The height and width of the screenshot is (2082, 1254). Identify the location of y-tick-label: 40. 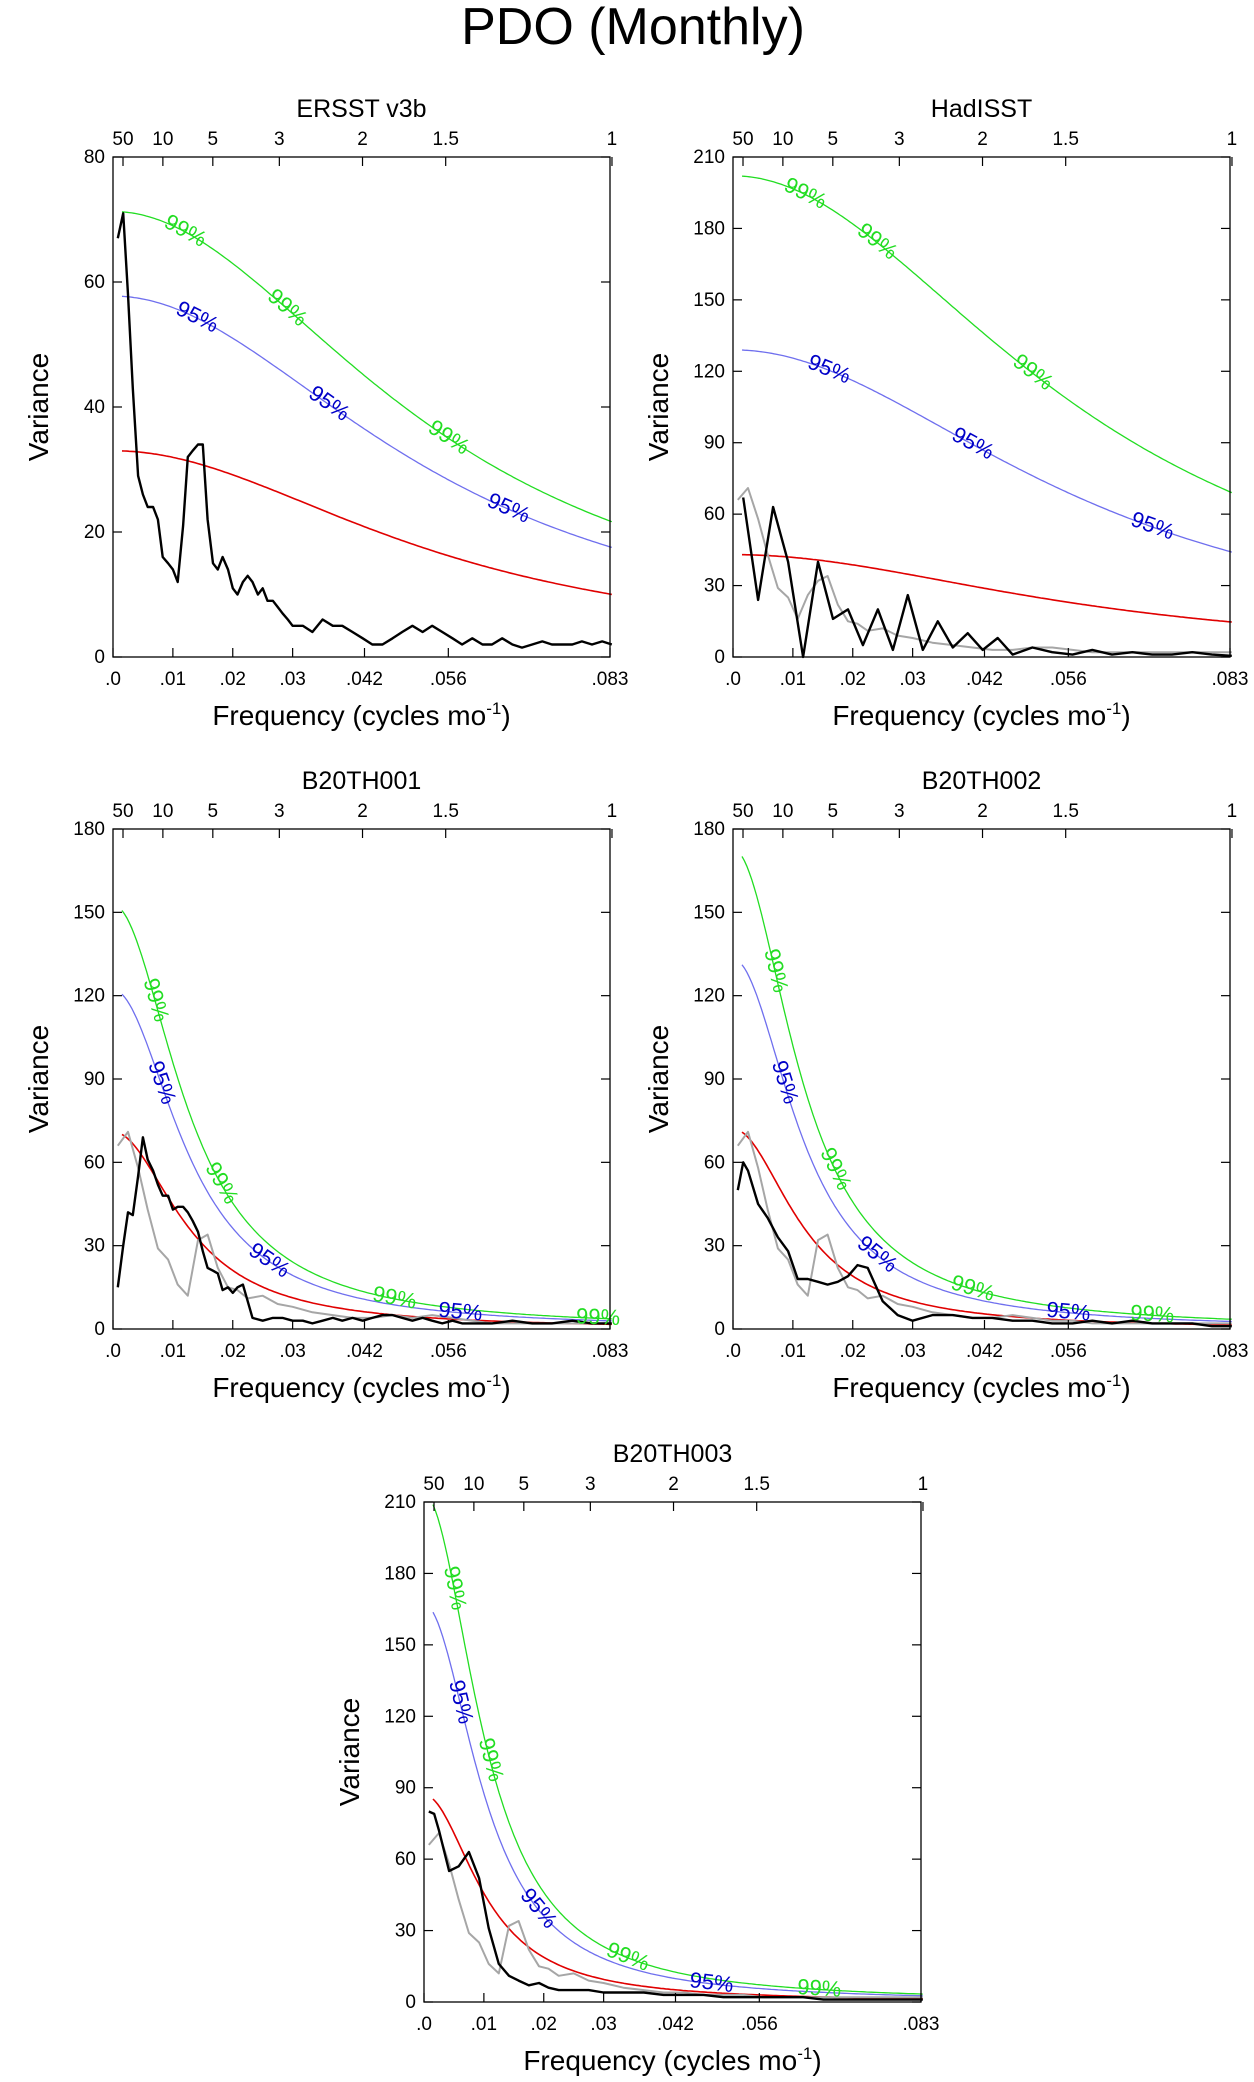
(94, 407).